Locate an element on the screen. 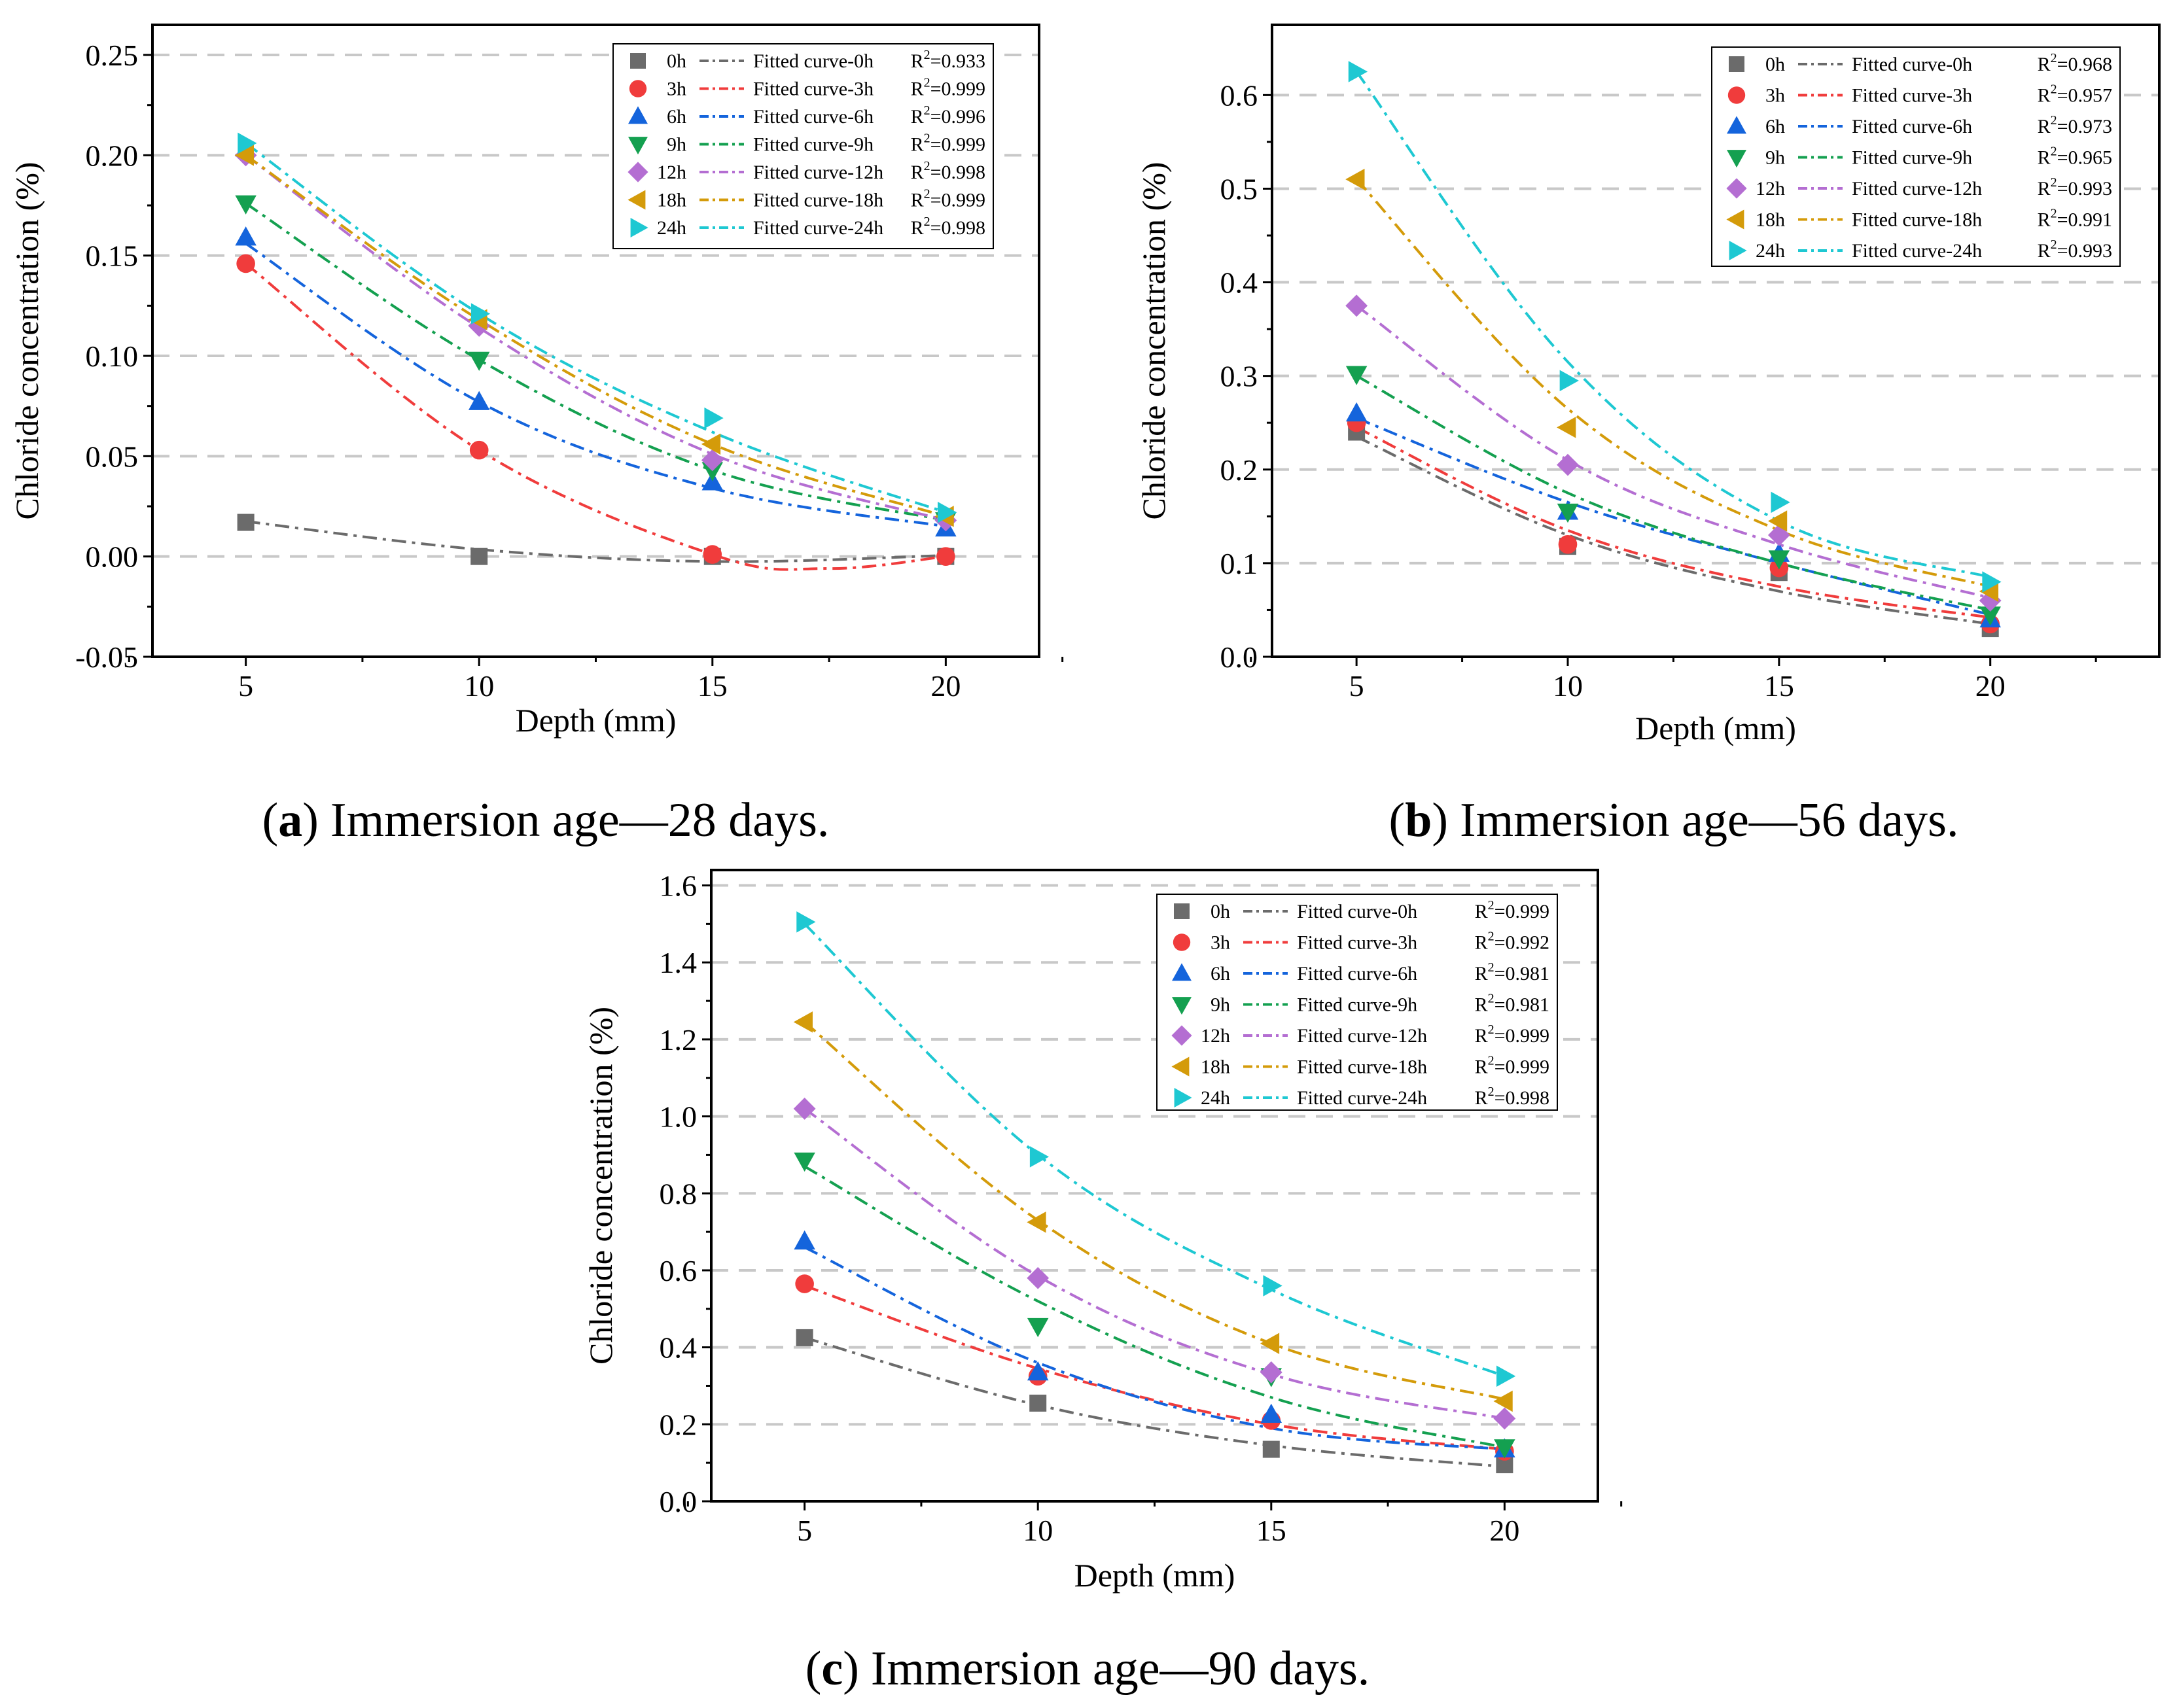  data-point-0h is located at coordinates (479, 556).